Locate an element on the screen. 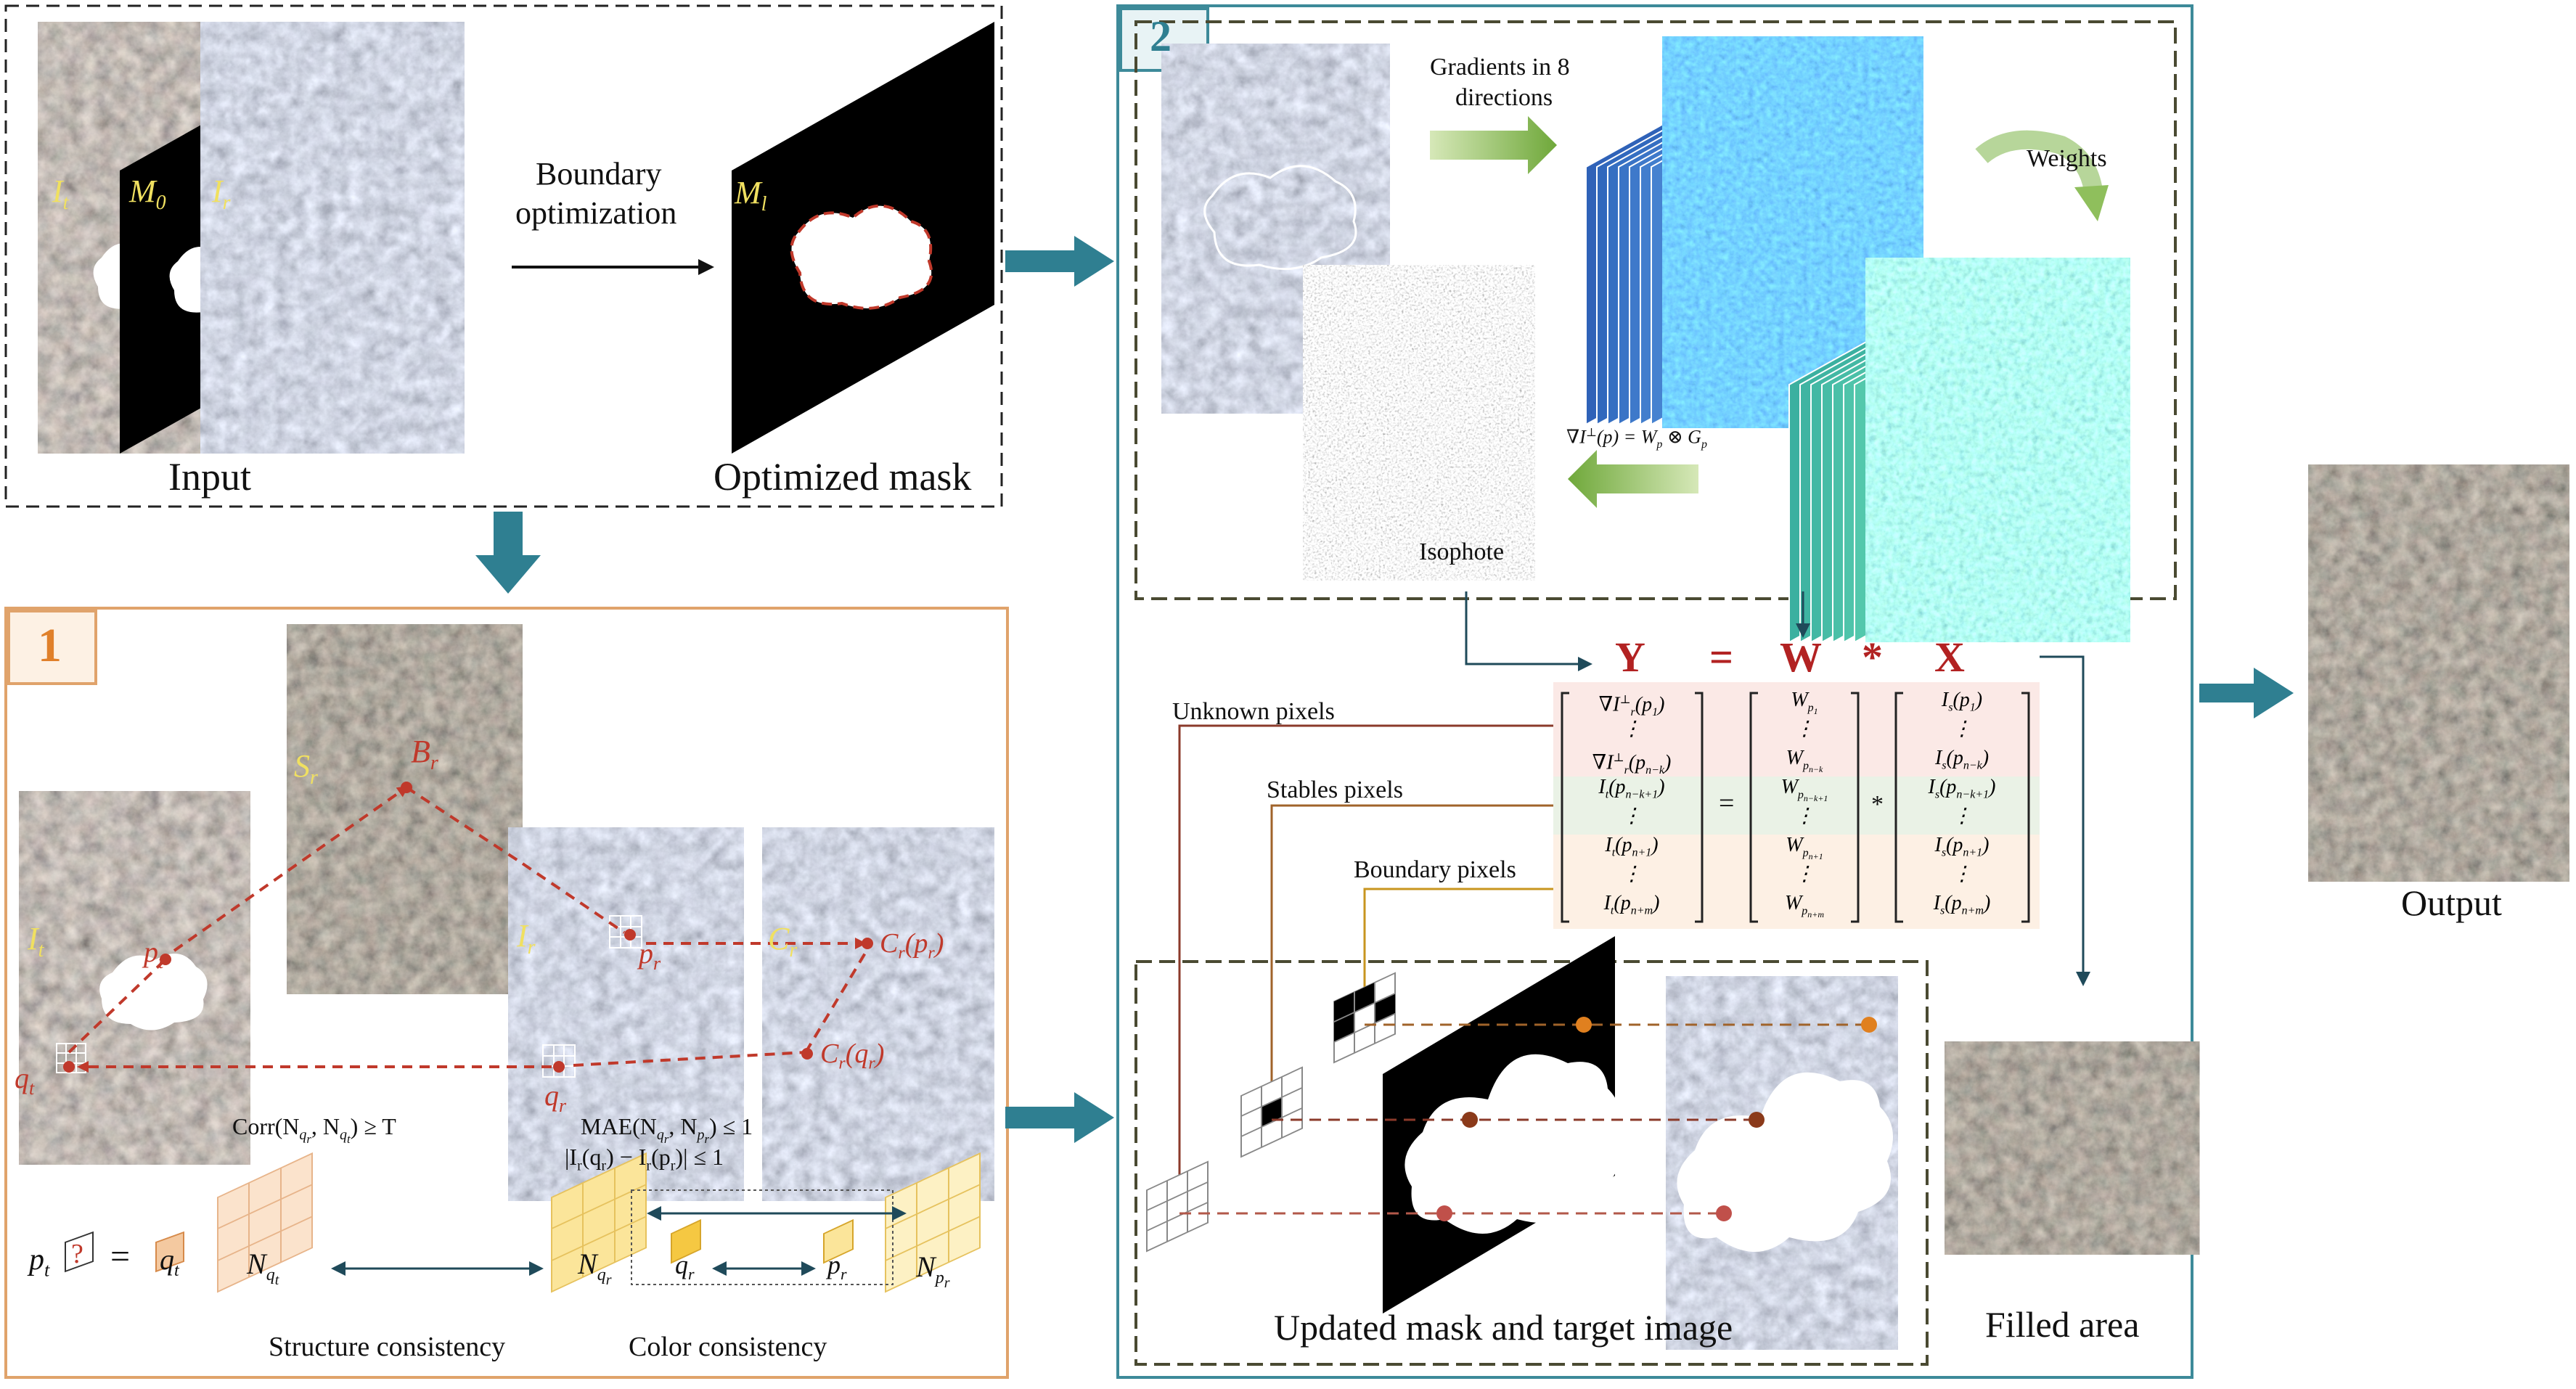 The image size is (2576, 1389). matrix-Y-entry: ∇I⊥r(p1) is located at coordinates (1631, 705).